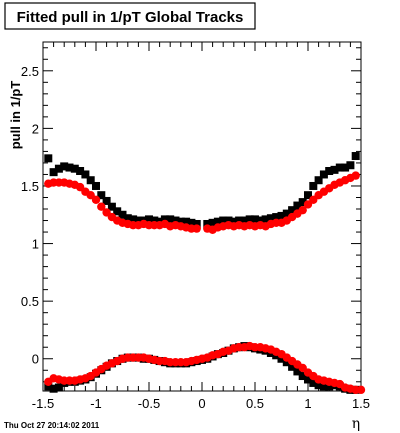 This screenshot has height=433, width=400. Describe the element at coordinates (356, 424) in the screenshot. I see `x-axis-label: η` at that location.